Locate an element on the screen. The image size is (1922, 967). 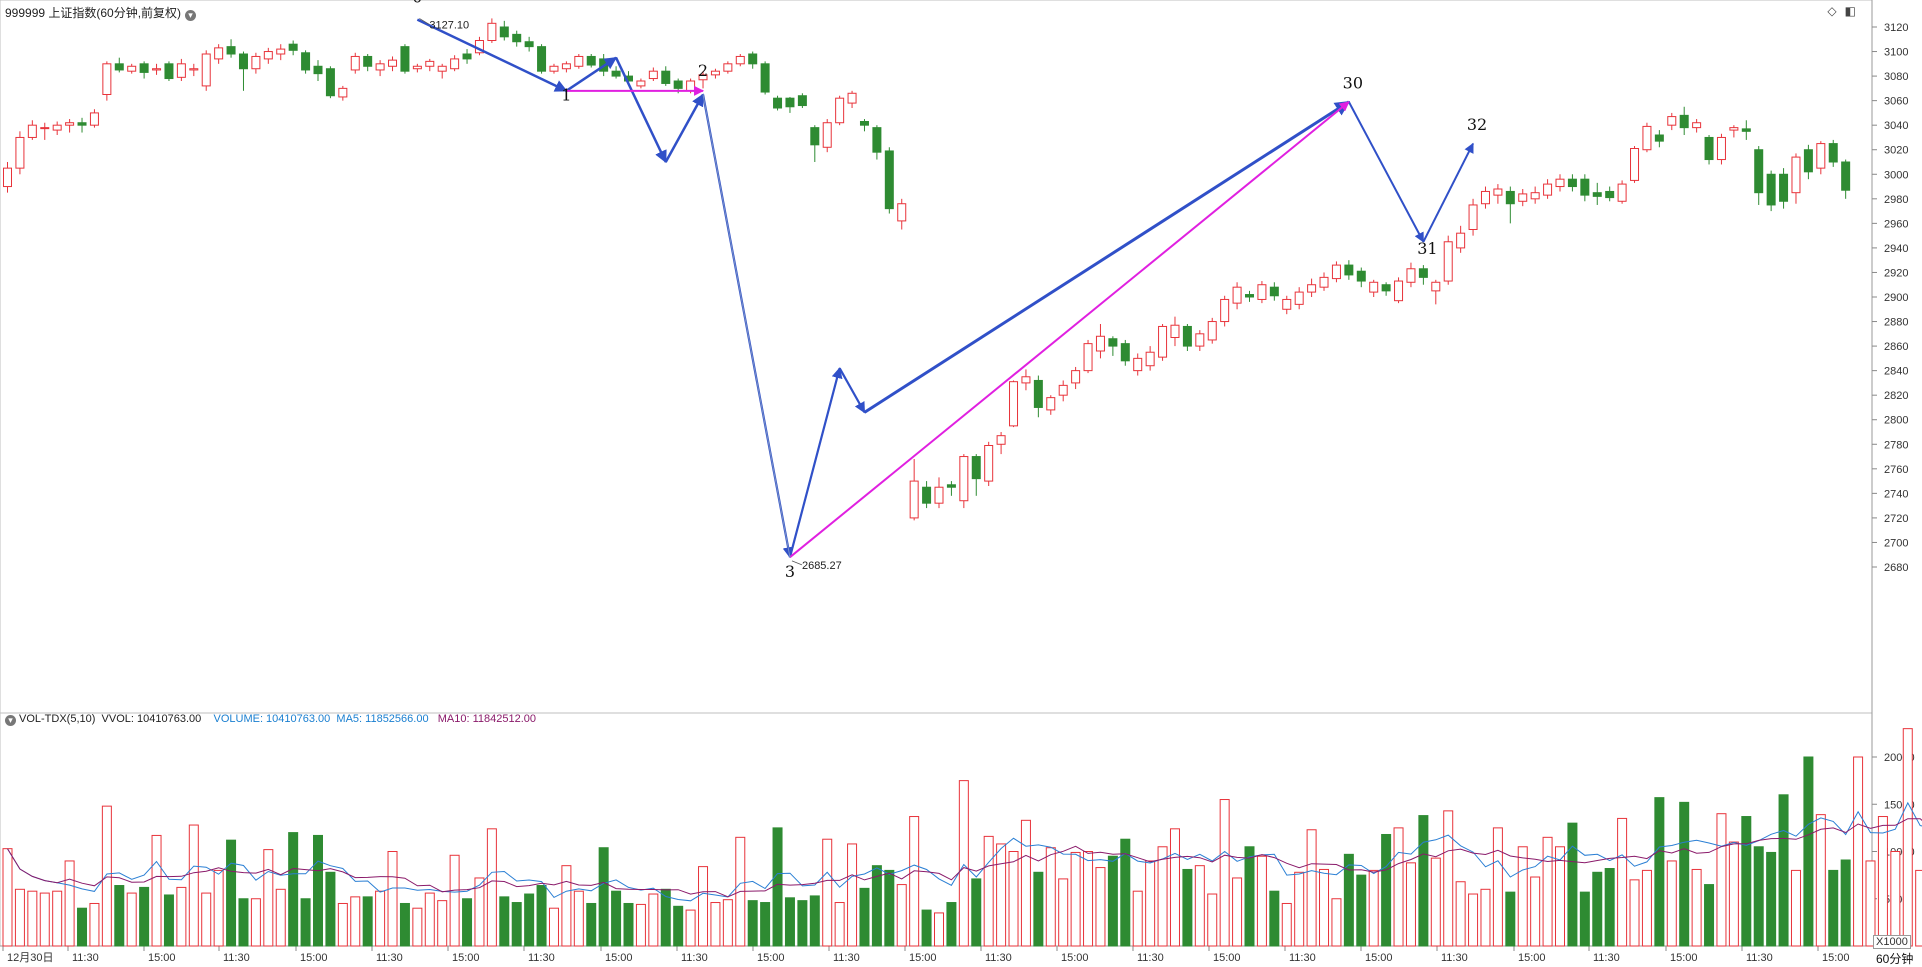
price-tick-label: 3080 is located at coordinates (1896, 77).